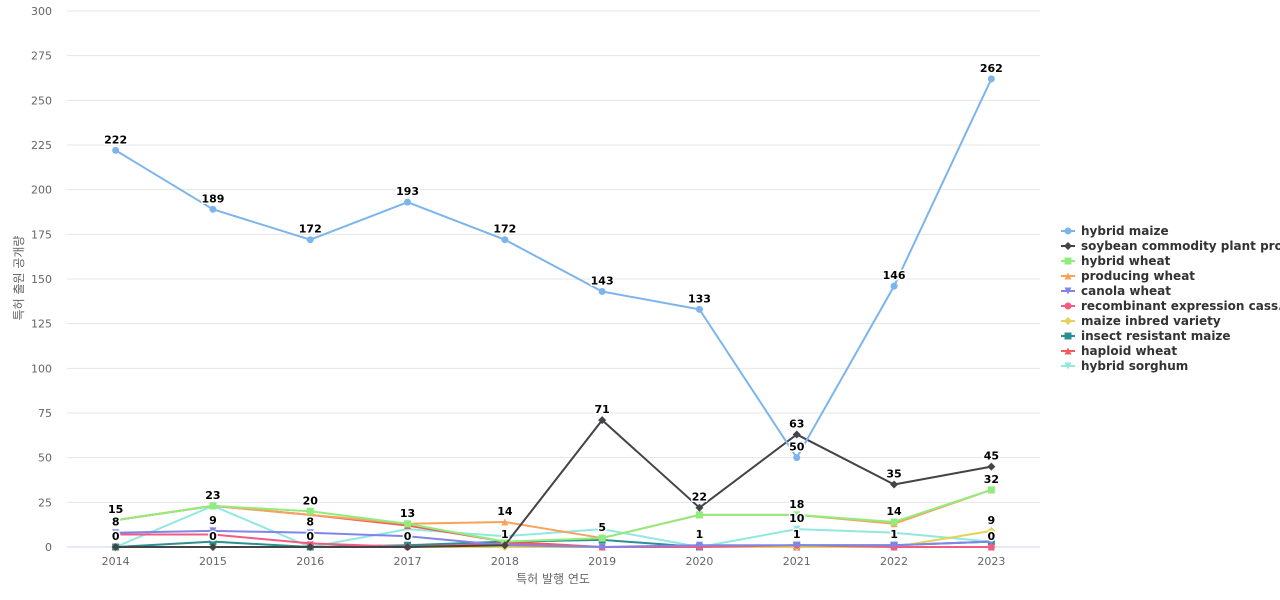 The image size is (1280, 600). I want to click on x-tick-label: 2017, so click(408, 561).